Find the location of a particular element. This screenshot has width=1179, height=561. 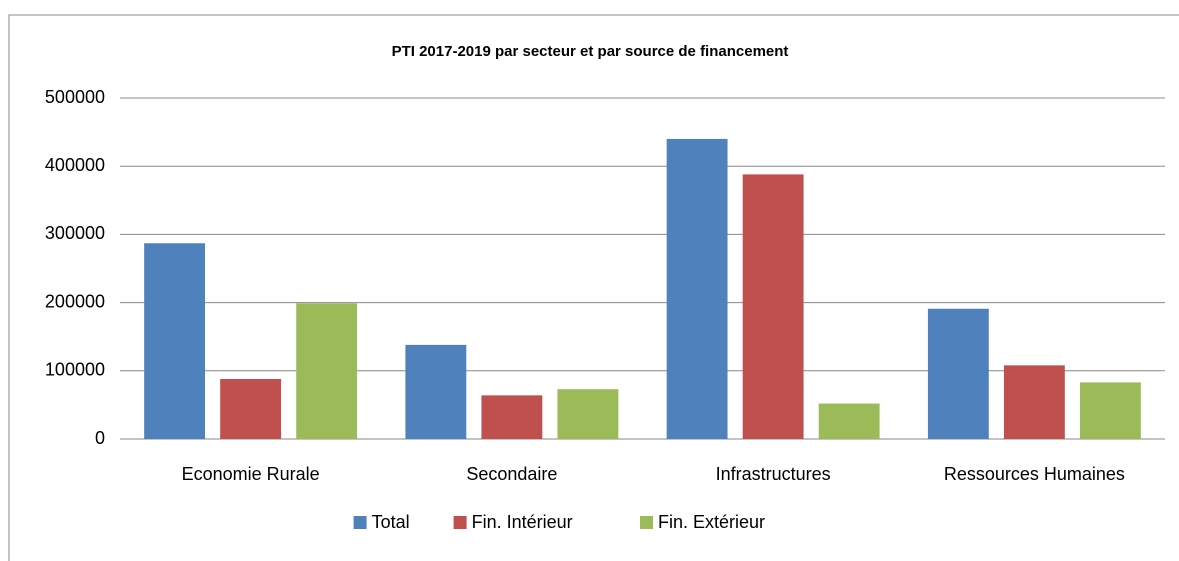

x-tick-label: Infrastructures is located at coordinates (773, 474).